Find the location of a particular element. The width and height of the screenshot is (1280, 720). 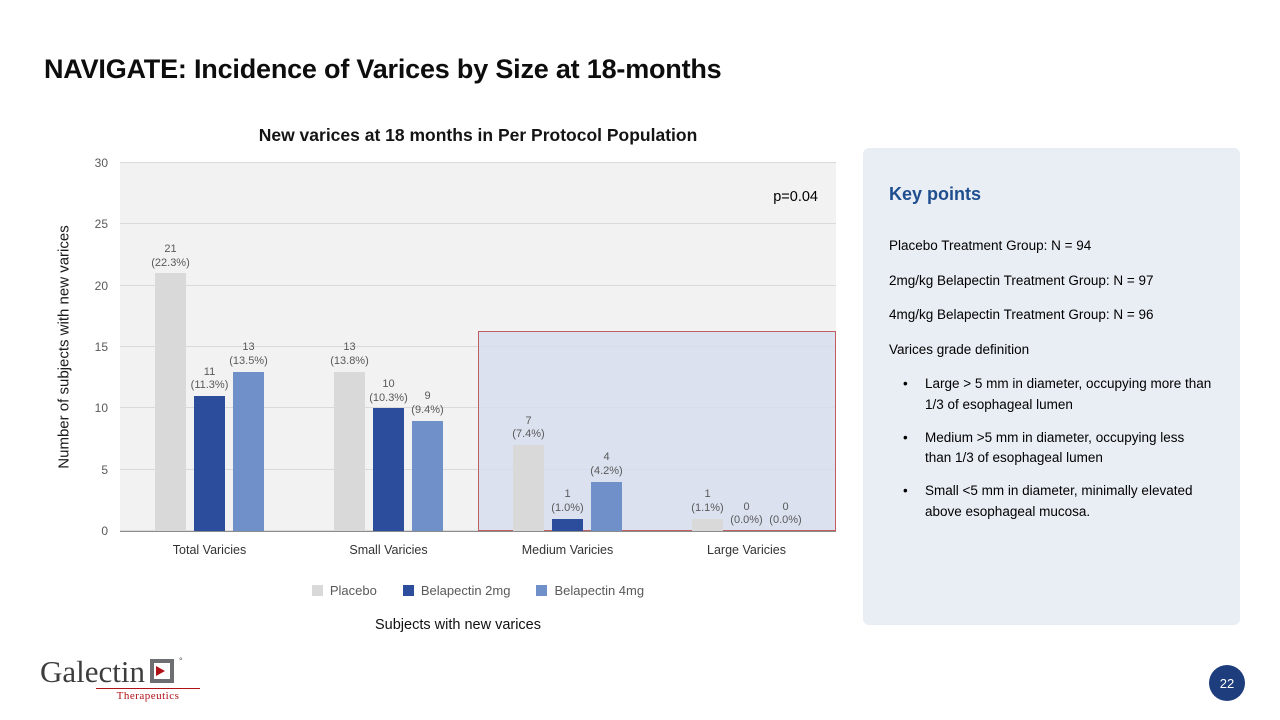

bar-group-4: 1 (1.1%) 0 (0.0%) 0 (0.0%) is located at coordinates (746, 347).